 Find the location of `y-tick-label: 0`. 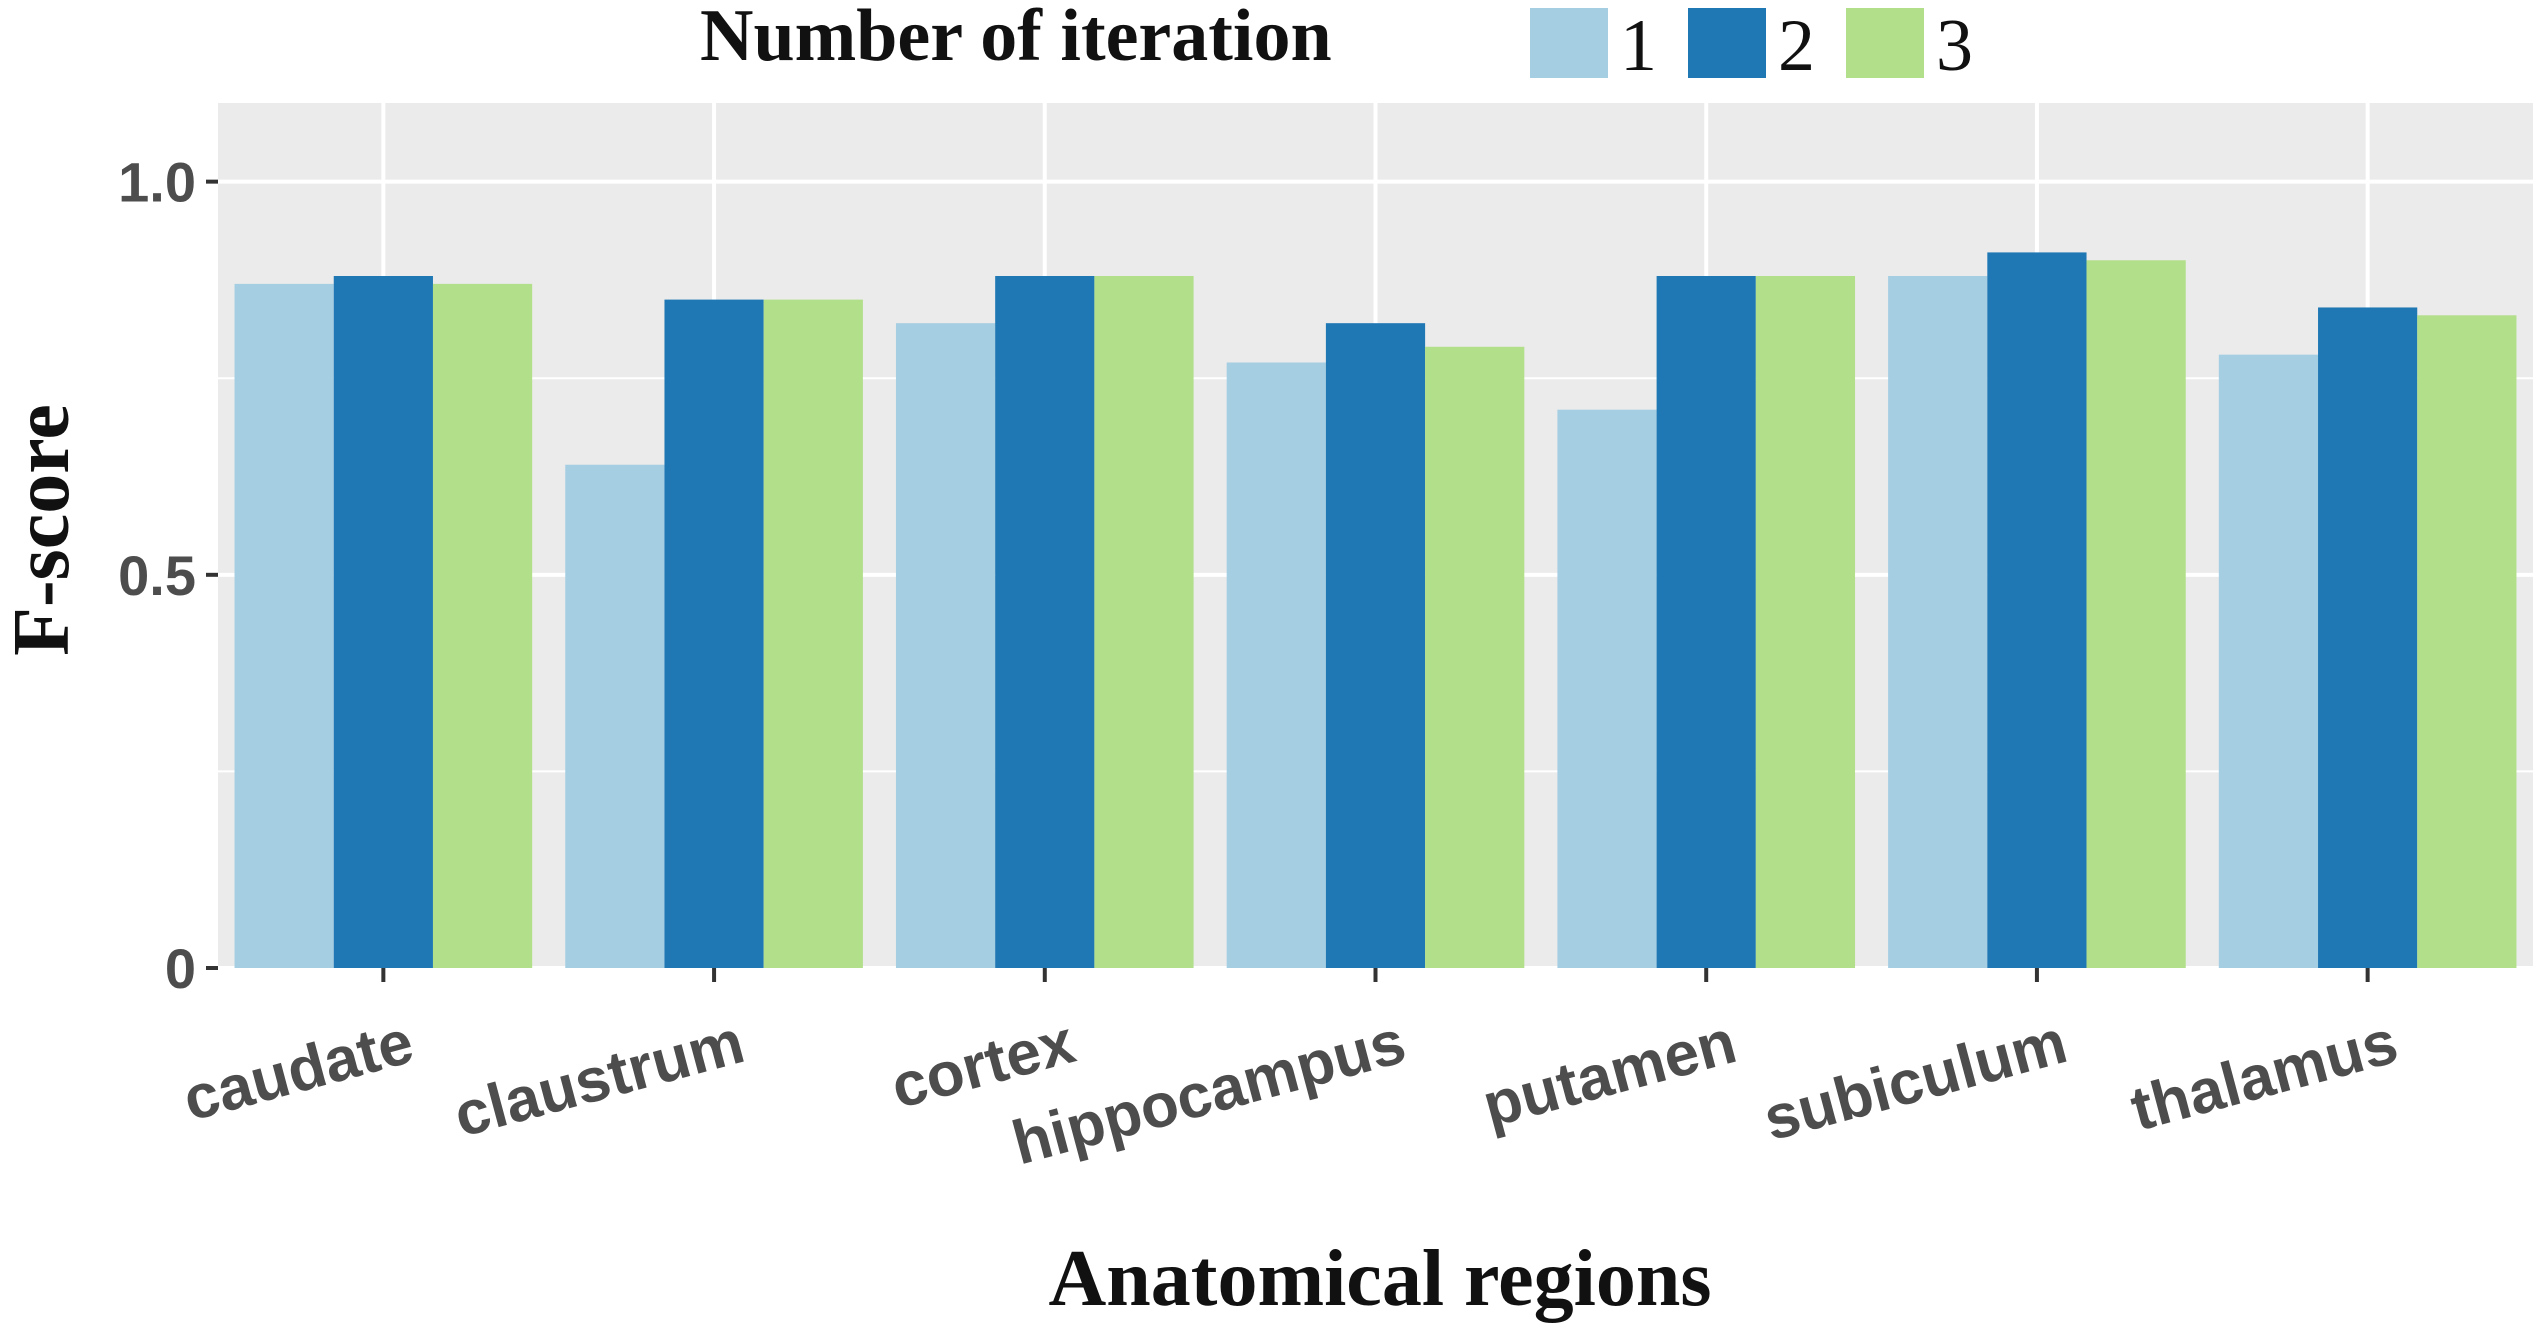

y-tick-label: 0 is located at coordinates (180, 968).